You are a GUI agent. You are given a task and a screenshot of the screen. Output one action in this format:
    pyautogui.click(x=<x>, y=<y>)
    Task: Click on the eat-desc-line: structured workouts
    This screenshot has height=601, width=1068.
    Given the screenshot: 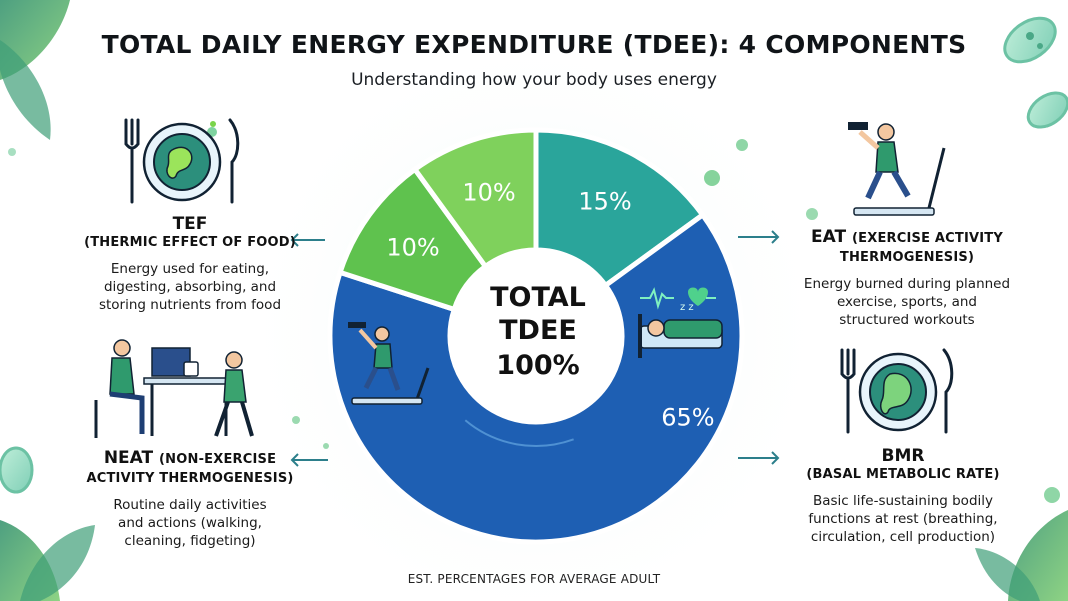 What is the action you would take?
    pyautogui.click(x=907, y=320)
    